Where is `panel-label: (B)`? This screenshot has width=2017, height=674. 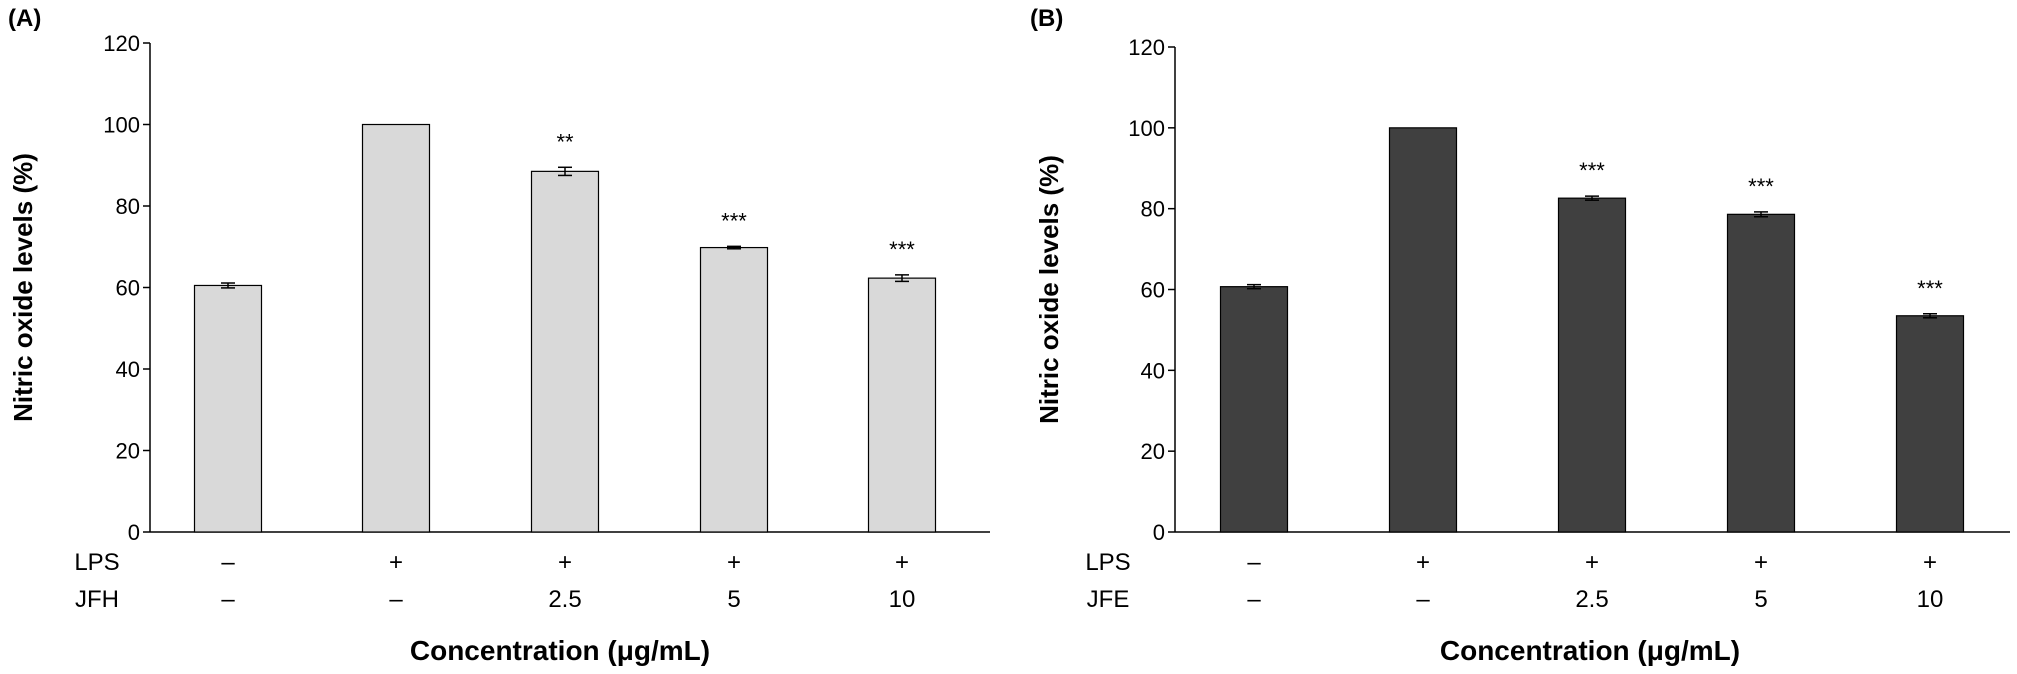 panel-label: (B) is located at coordinates (1046, 18).